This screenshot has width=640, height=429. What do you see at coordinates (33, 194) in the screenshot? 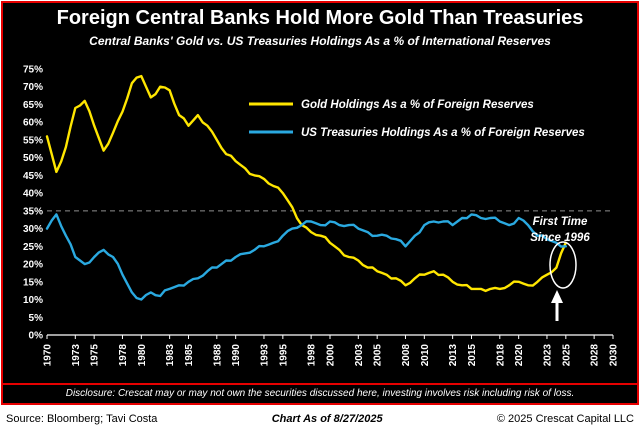
I see `y-axis-tick-label: 40%` at bounding box center [33, 194].